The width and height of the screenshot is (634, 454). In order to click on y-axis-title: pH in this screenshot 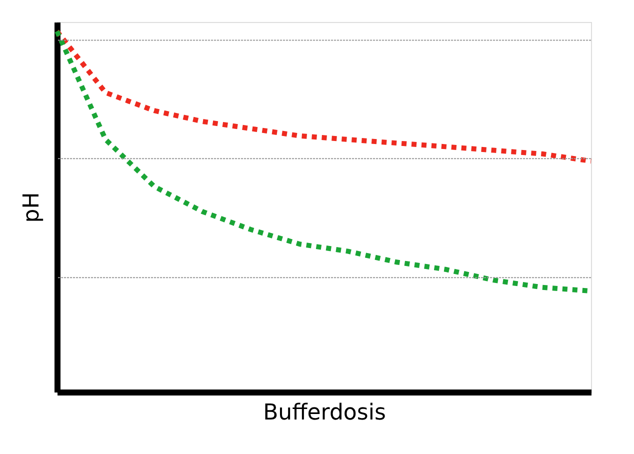, I will do `click(32, 207)`.